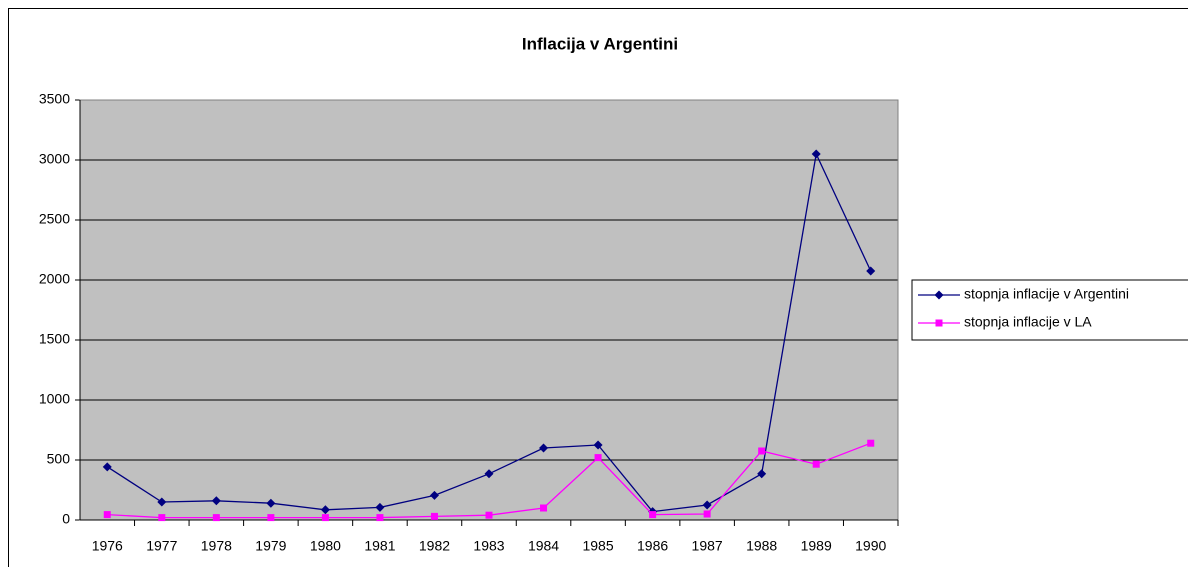 The image size is (1188, 567). What do you see at coordinates (1046, 294) in the screenshot?
I see `legend-label: stopnja inflacije v Argentini` at bounding box center [1046, 294].